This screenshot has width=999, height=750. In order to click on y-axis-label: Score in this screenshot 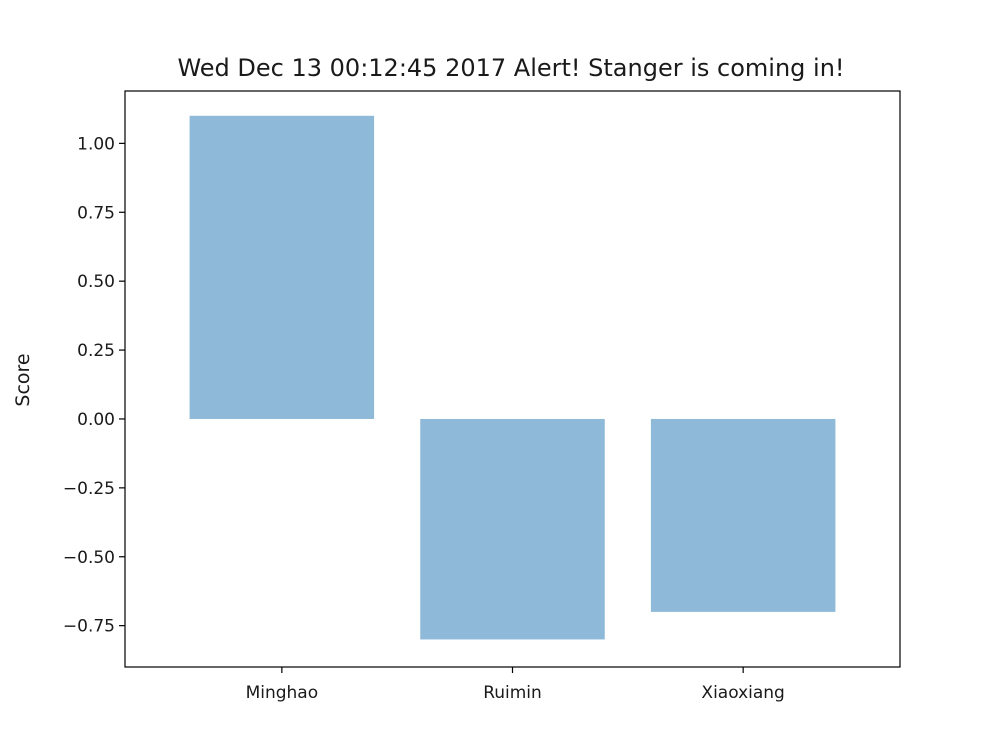, I will do `click(23, 379)`.